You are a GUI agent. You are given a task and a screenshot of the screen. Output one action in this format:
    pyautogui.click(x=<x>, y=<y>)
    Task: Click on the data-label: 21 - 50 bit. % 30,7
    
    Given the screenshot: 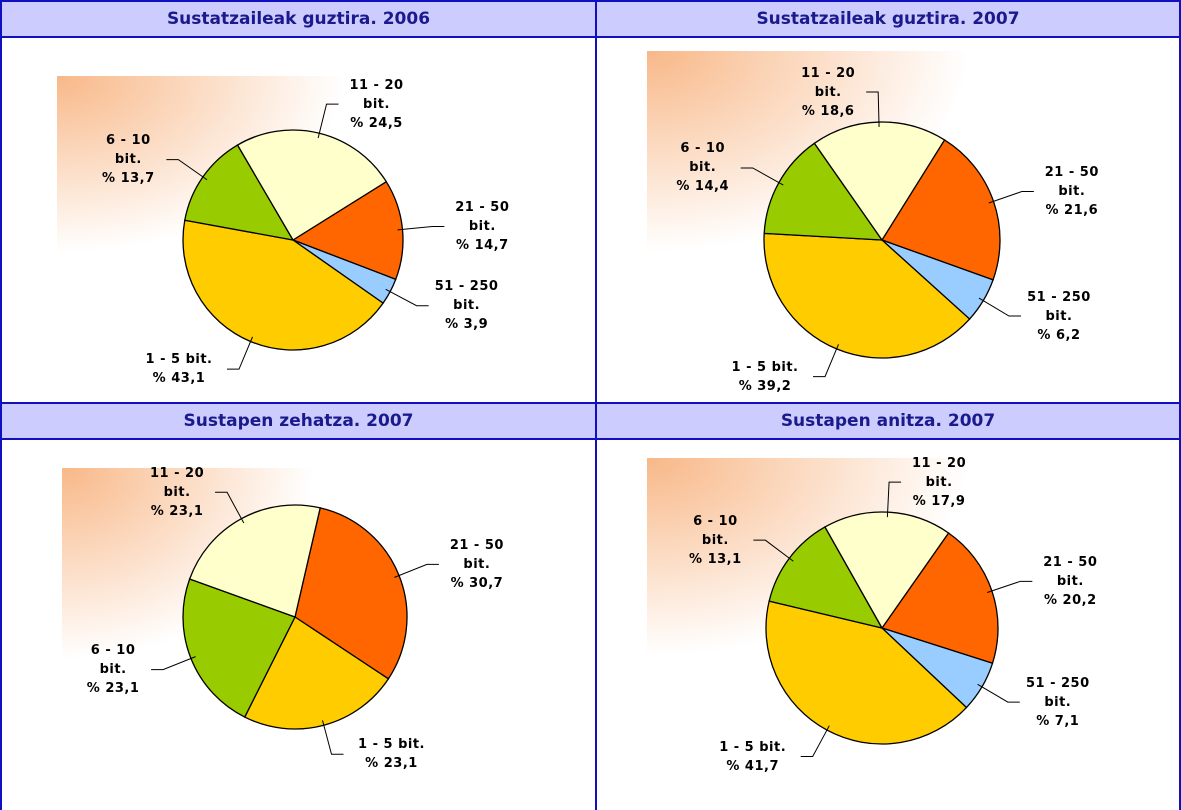 What is the action you would take?
    pyautogui.click(x=477, y=564)
    